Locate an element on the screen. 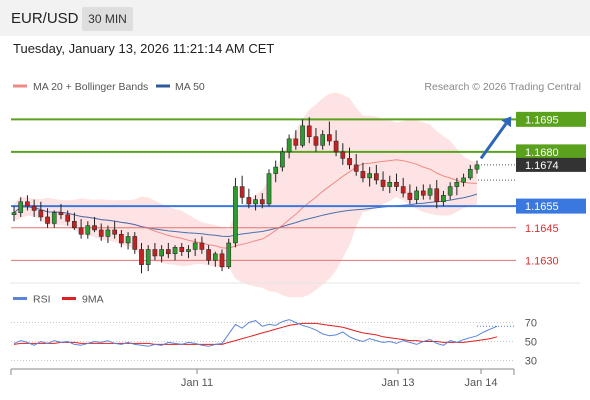 This screenshot has height=400, width=590. current-price-label: 1.1674 is located at coordinates (542, 166).